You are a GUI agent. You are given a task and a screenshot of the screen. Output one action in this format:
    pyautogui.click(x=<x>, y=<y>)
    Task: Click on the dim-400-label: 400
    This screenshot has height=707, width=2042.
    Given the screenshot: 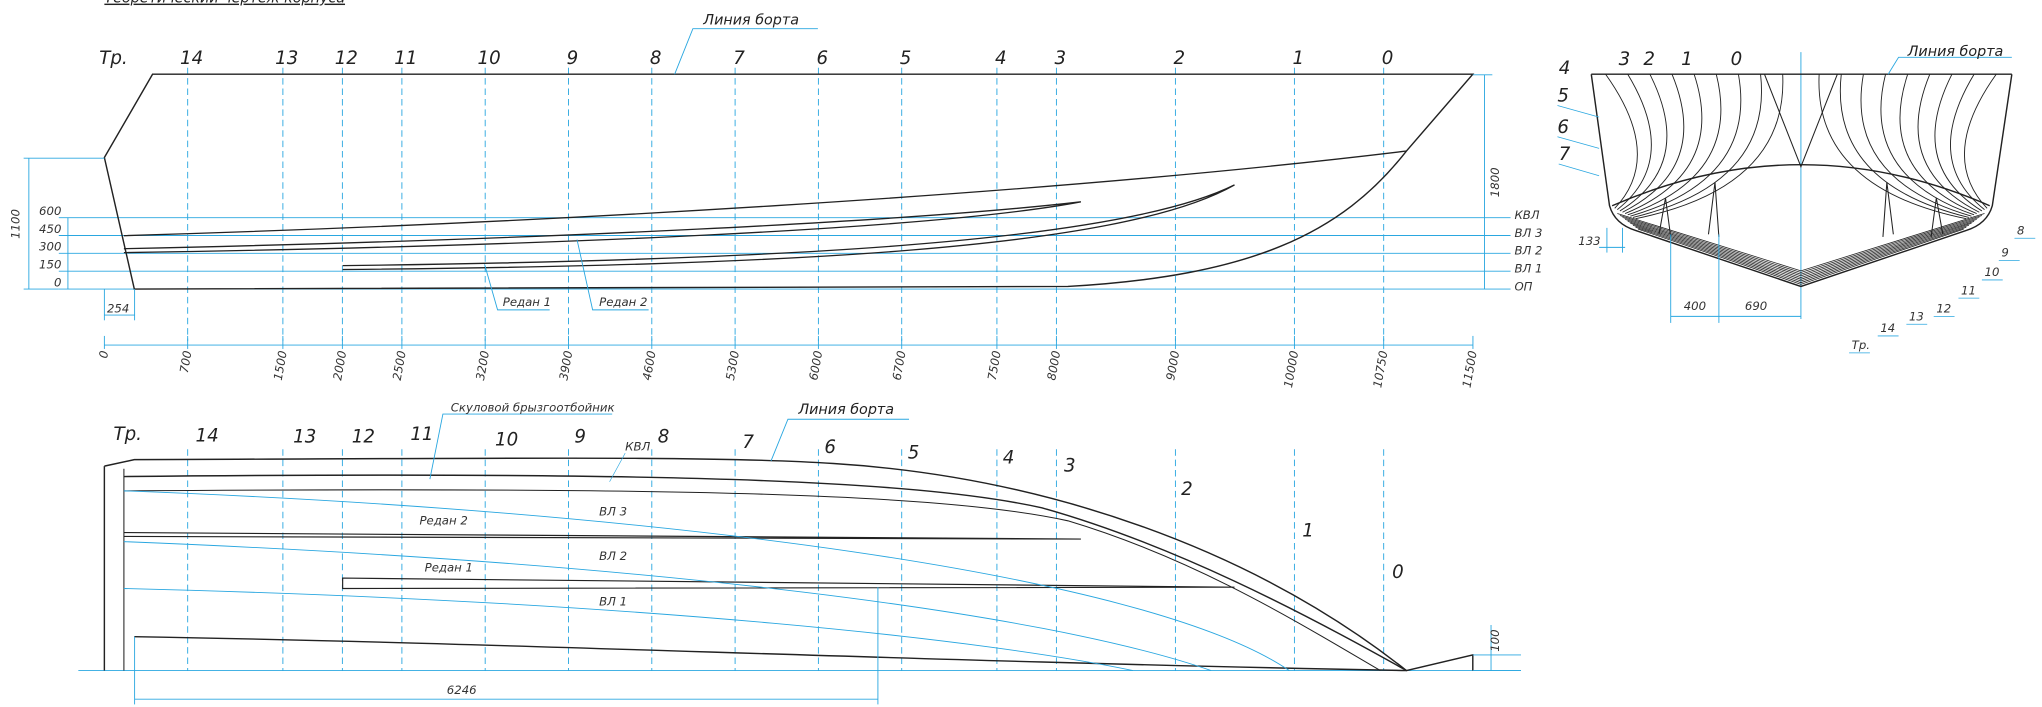 What is the action you would take?
    pyautogui.click(x=1695, y=306)
    